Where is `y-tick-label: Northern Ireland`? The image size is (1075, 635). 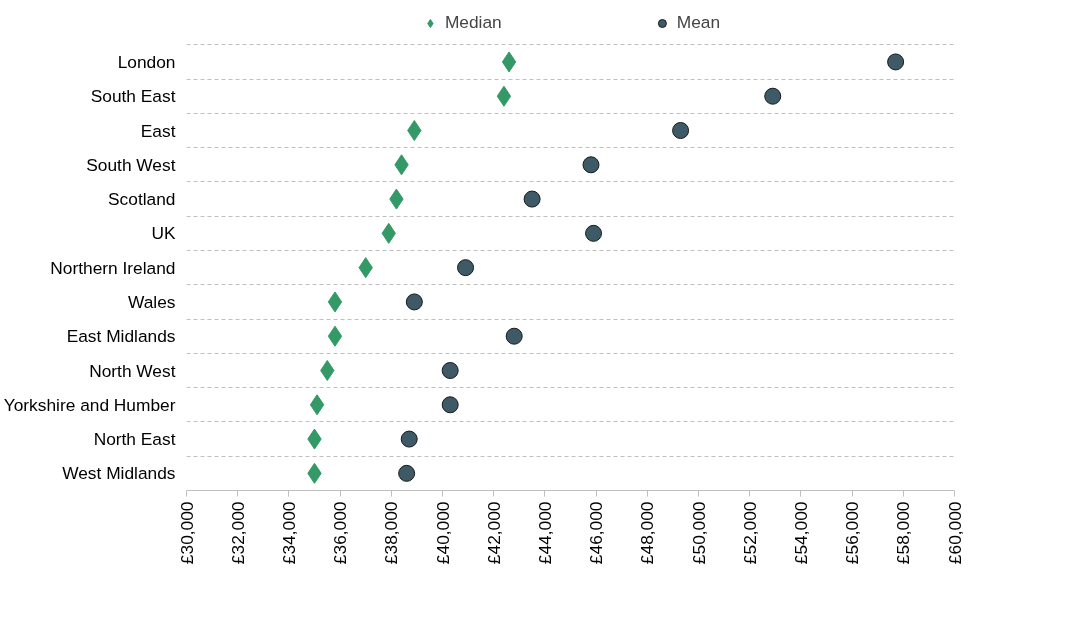
y-tick-label: Northern Ireland is located at coordinates (113, 267).